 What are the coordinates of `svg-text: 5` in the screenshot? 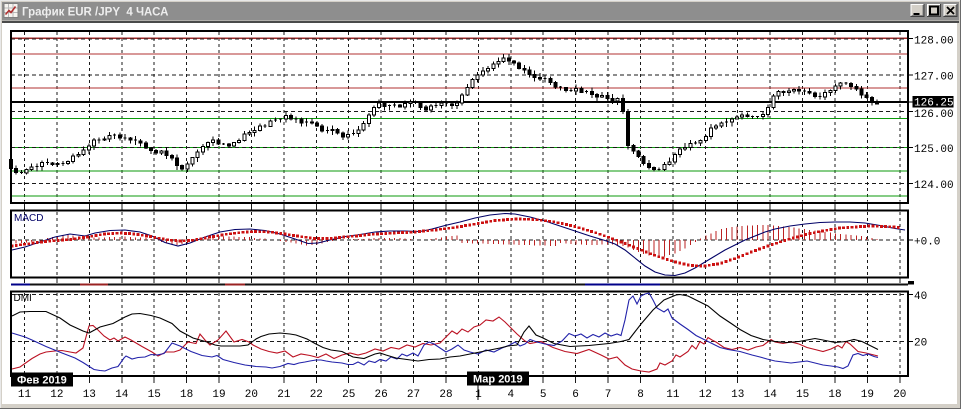 It's located at (543, 395).